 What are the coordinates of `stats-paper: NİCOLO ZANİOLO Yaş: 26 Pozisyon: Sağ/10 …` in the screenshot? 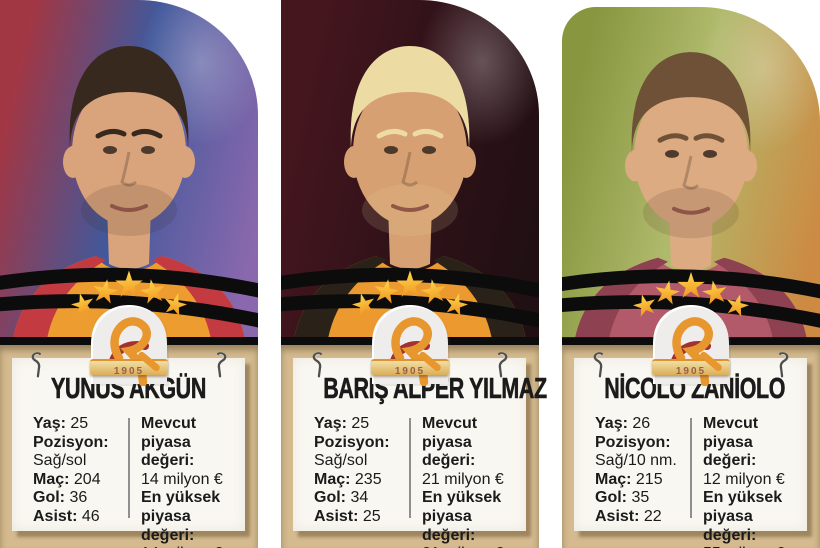 It's located at (690, 453).